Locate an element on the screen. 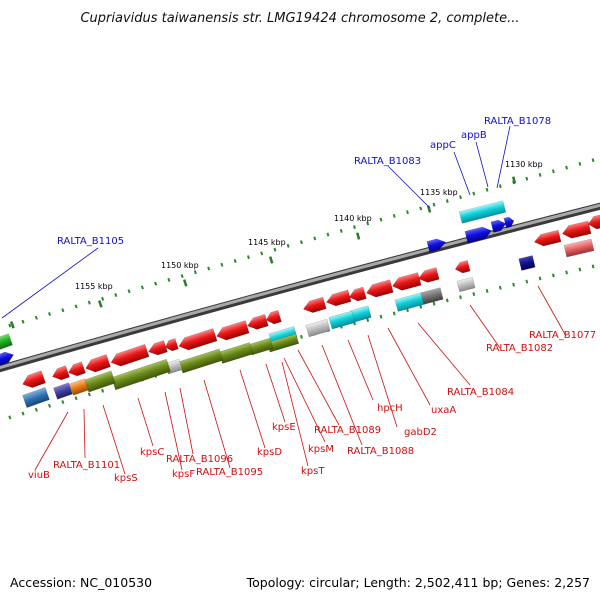 The image size is (600, 600). gene-label: RALTA_B1096 is located at coordinates (199, 459).